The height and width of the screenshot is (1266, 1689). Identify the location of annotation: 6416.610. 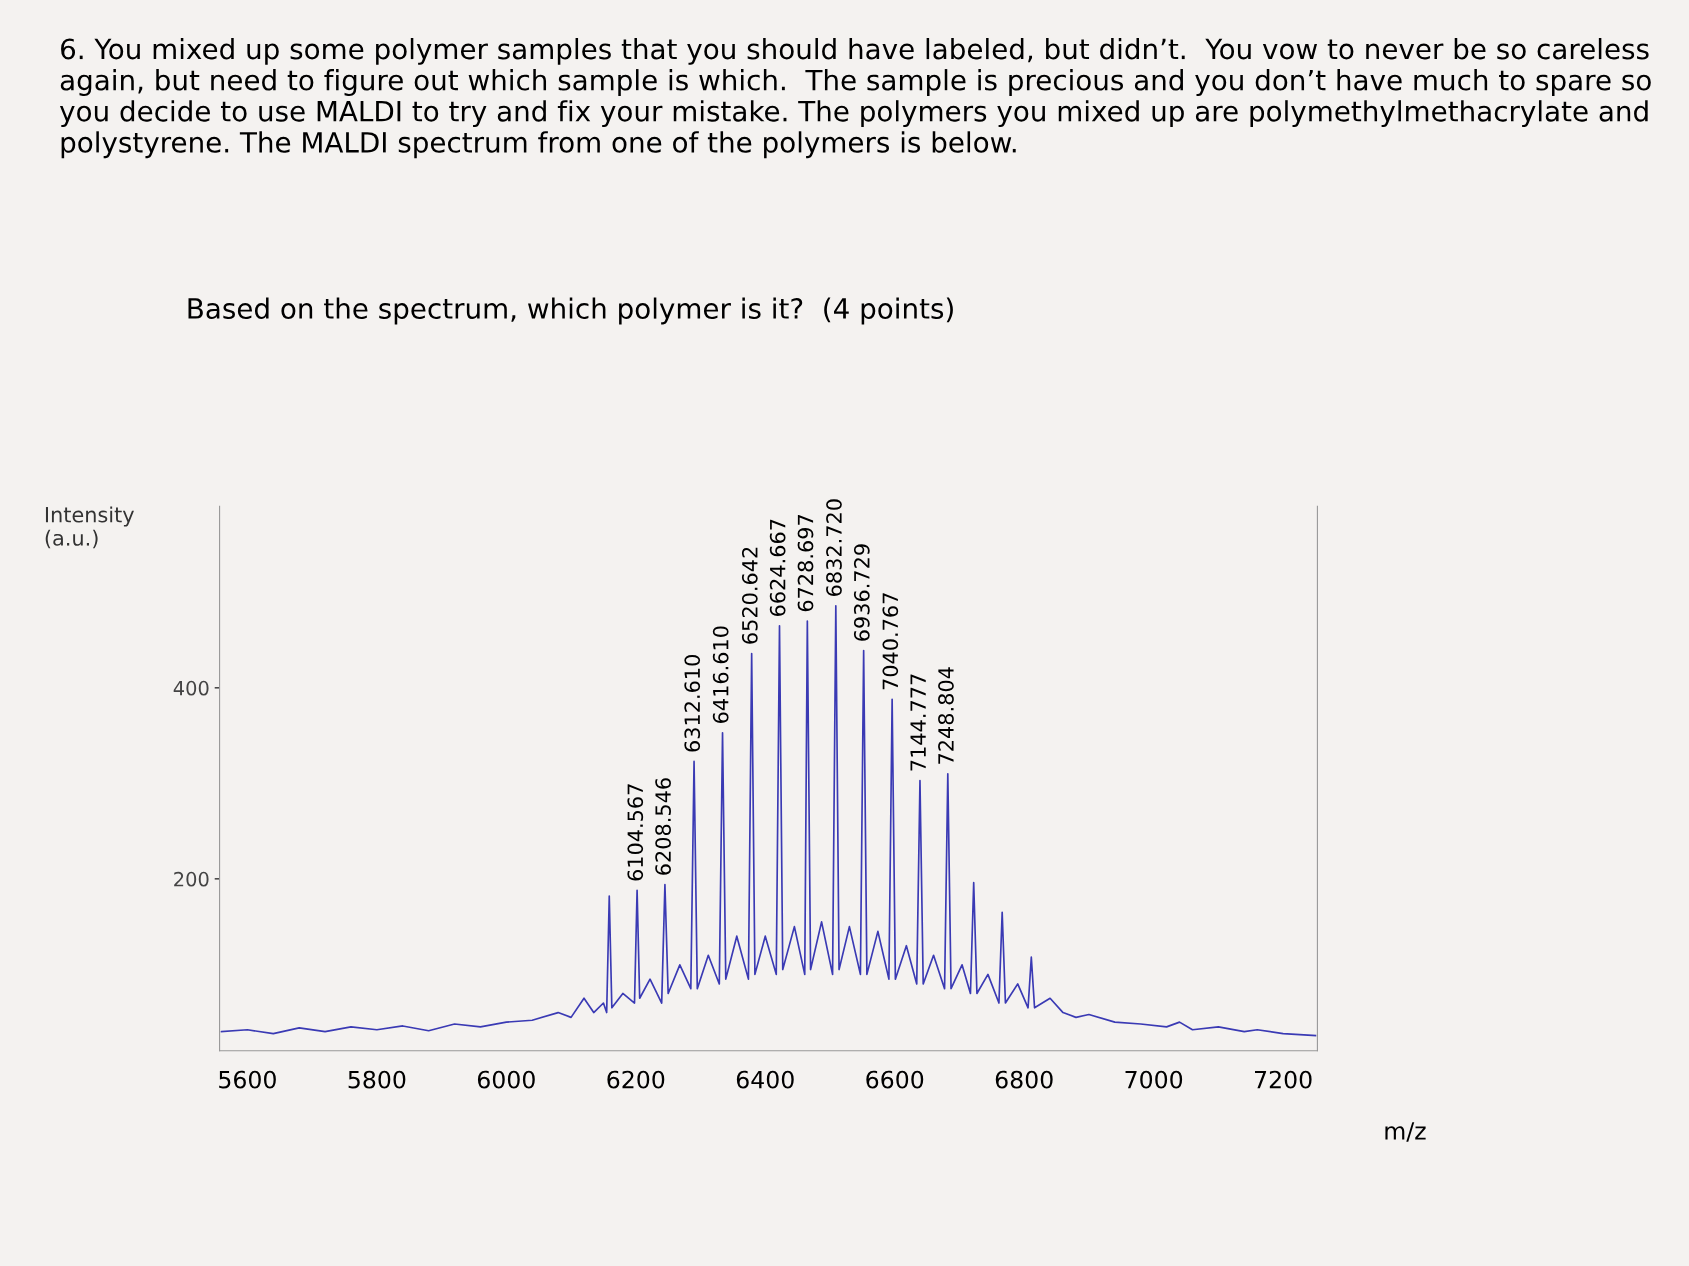
(720, 674).